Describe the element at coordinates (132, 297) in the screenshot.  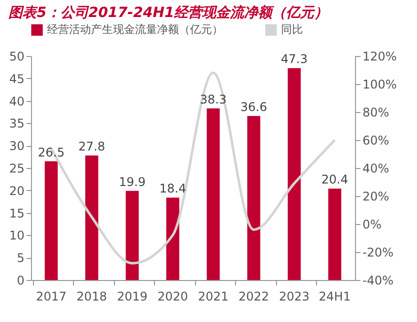
I see `x-tick-label: 2019` at that location.